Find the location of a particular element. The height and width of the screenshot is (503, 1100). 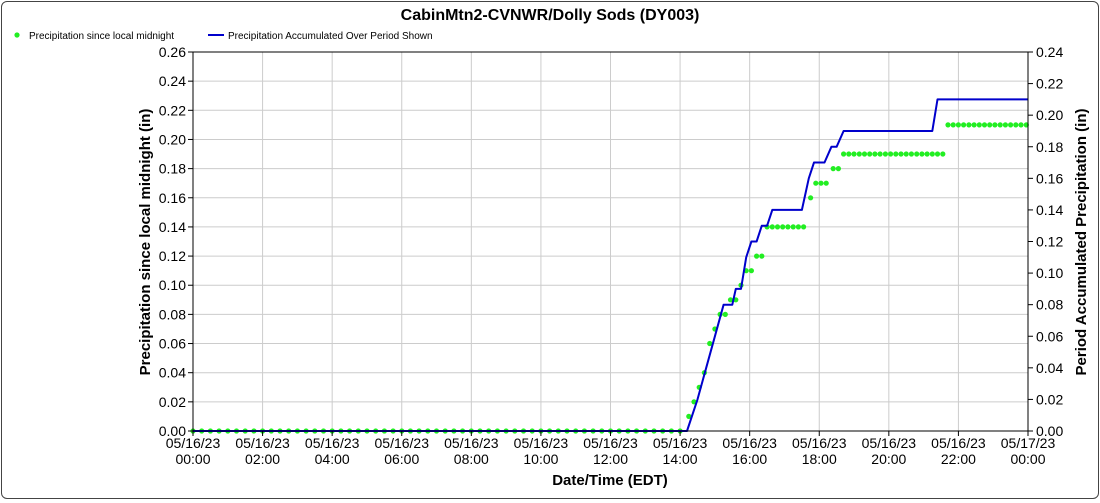

x-tick-time: 16:00 is located at coordinates (749, 459).